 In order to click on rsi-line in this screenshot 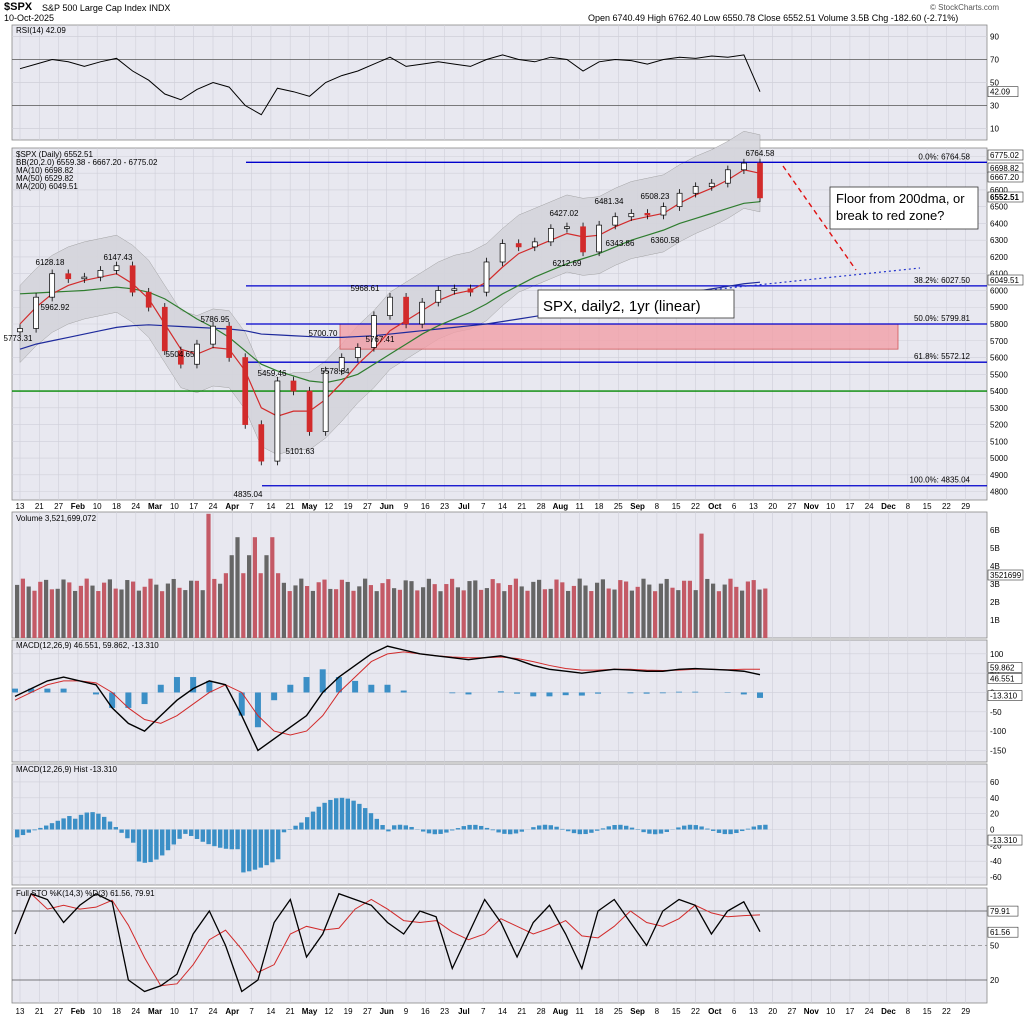, I will do `click(390, 85)`.